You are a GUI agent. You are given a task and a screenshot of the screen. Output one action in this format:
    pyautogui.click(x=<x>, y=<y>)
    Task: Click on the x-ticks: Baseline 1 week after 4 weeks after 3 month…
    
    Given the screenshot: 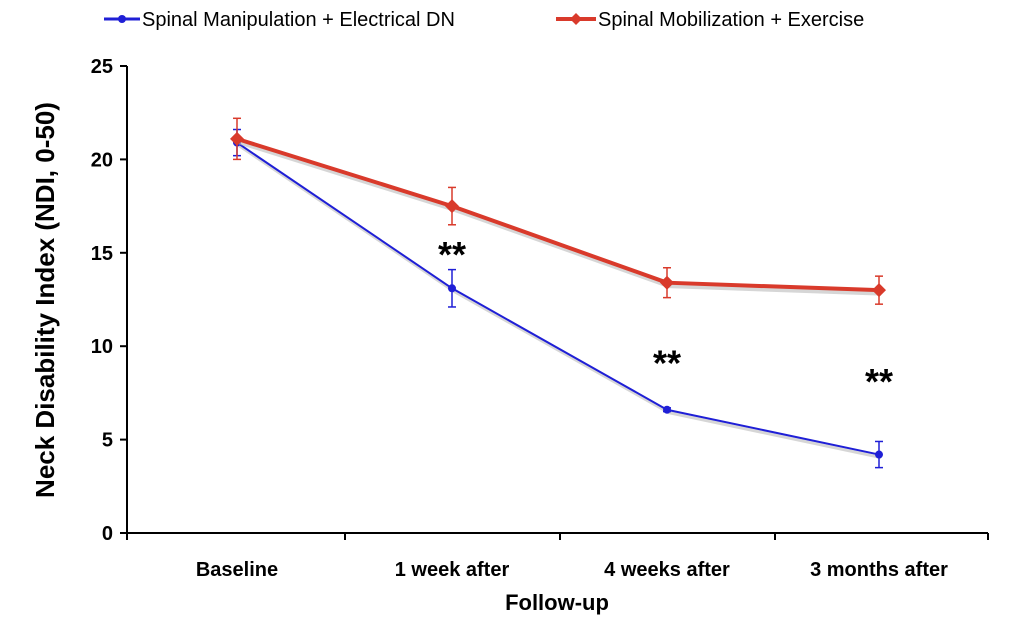 What is the action you would take?
    pyautogui.click(x=557, y=557)
    